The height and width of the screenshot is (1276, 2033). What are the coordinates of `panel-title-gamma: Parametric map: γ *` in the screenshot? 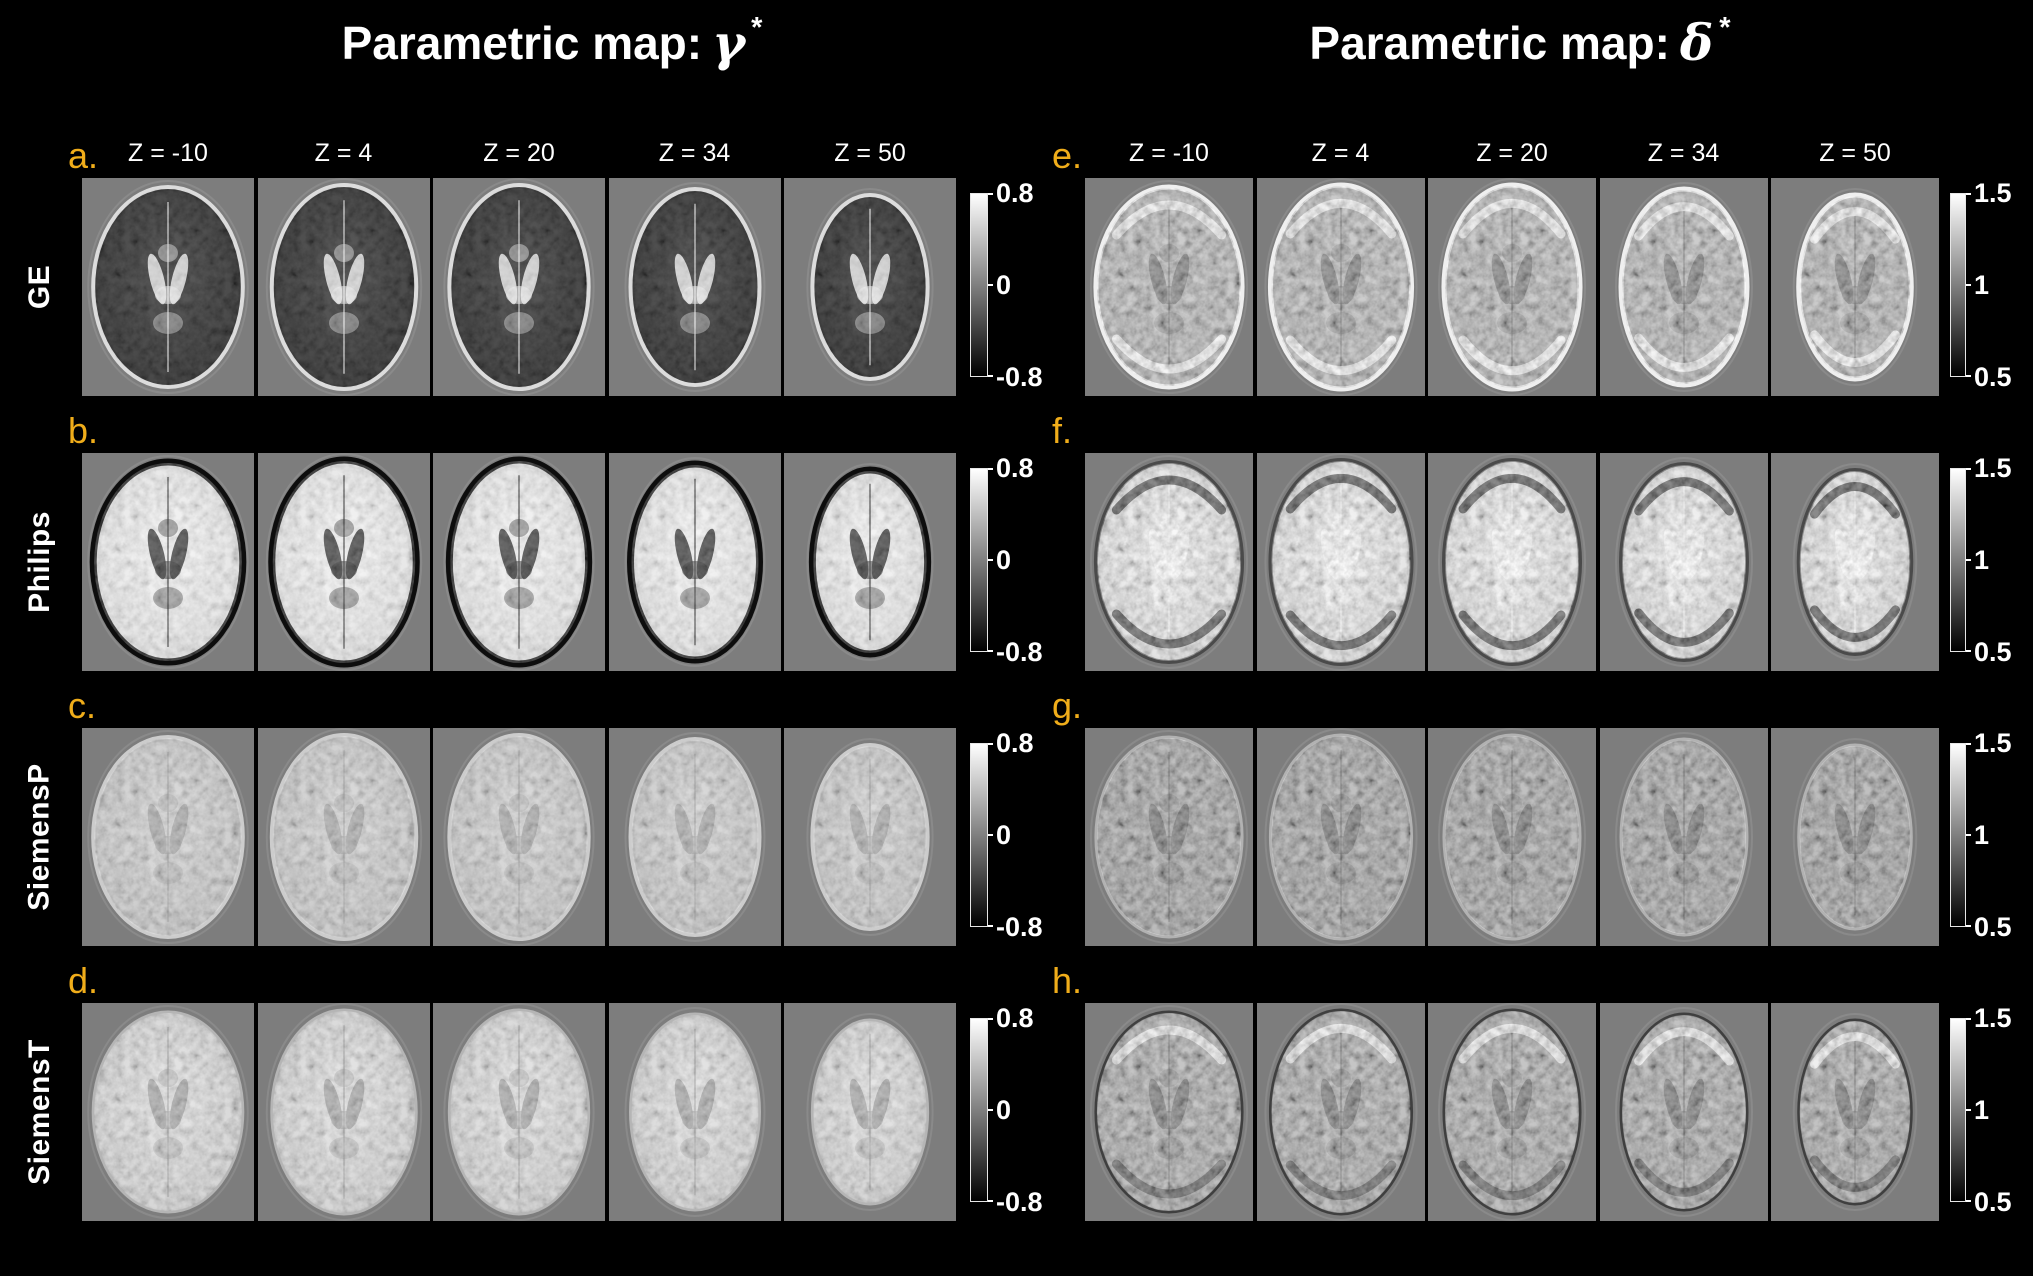 It's located at (552, 47).